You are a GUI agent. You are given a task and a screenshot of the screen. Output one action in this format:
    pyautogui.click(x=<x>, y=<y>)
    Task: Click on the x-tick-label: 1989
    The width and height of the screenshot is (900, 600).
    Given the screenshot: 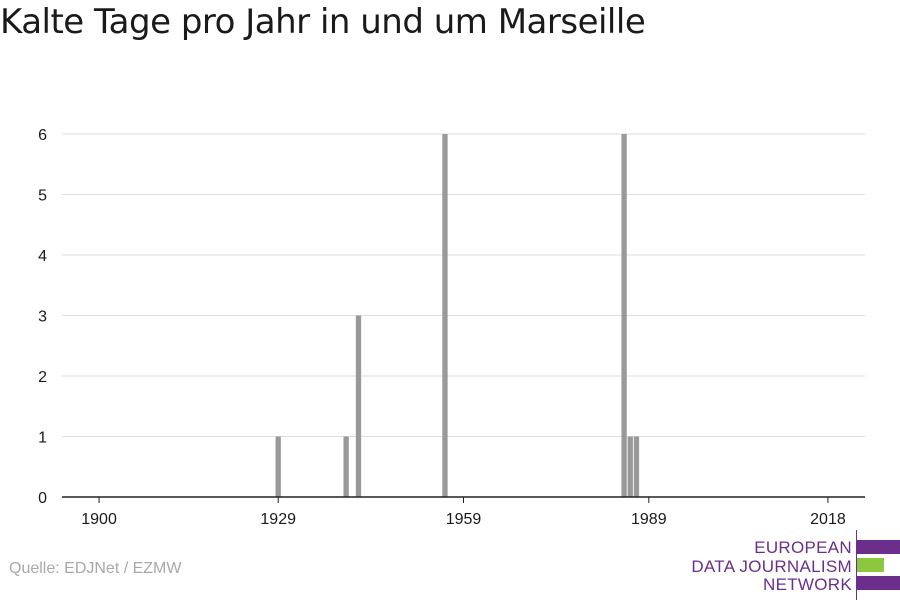 What is the action you would take?
    pyautogui.click(x=649, y=519)
    